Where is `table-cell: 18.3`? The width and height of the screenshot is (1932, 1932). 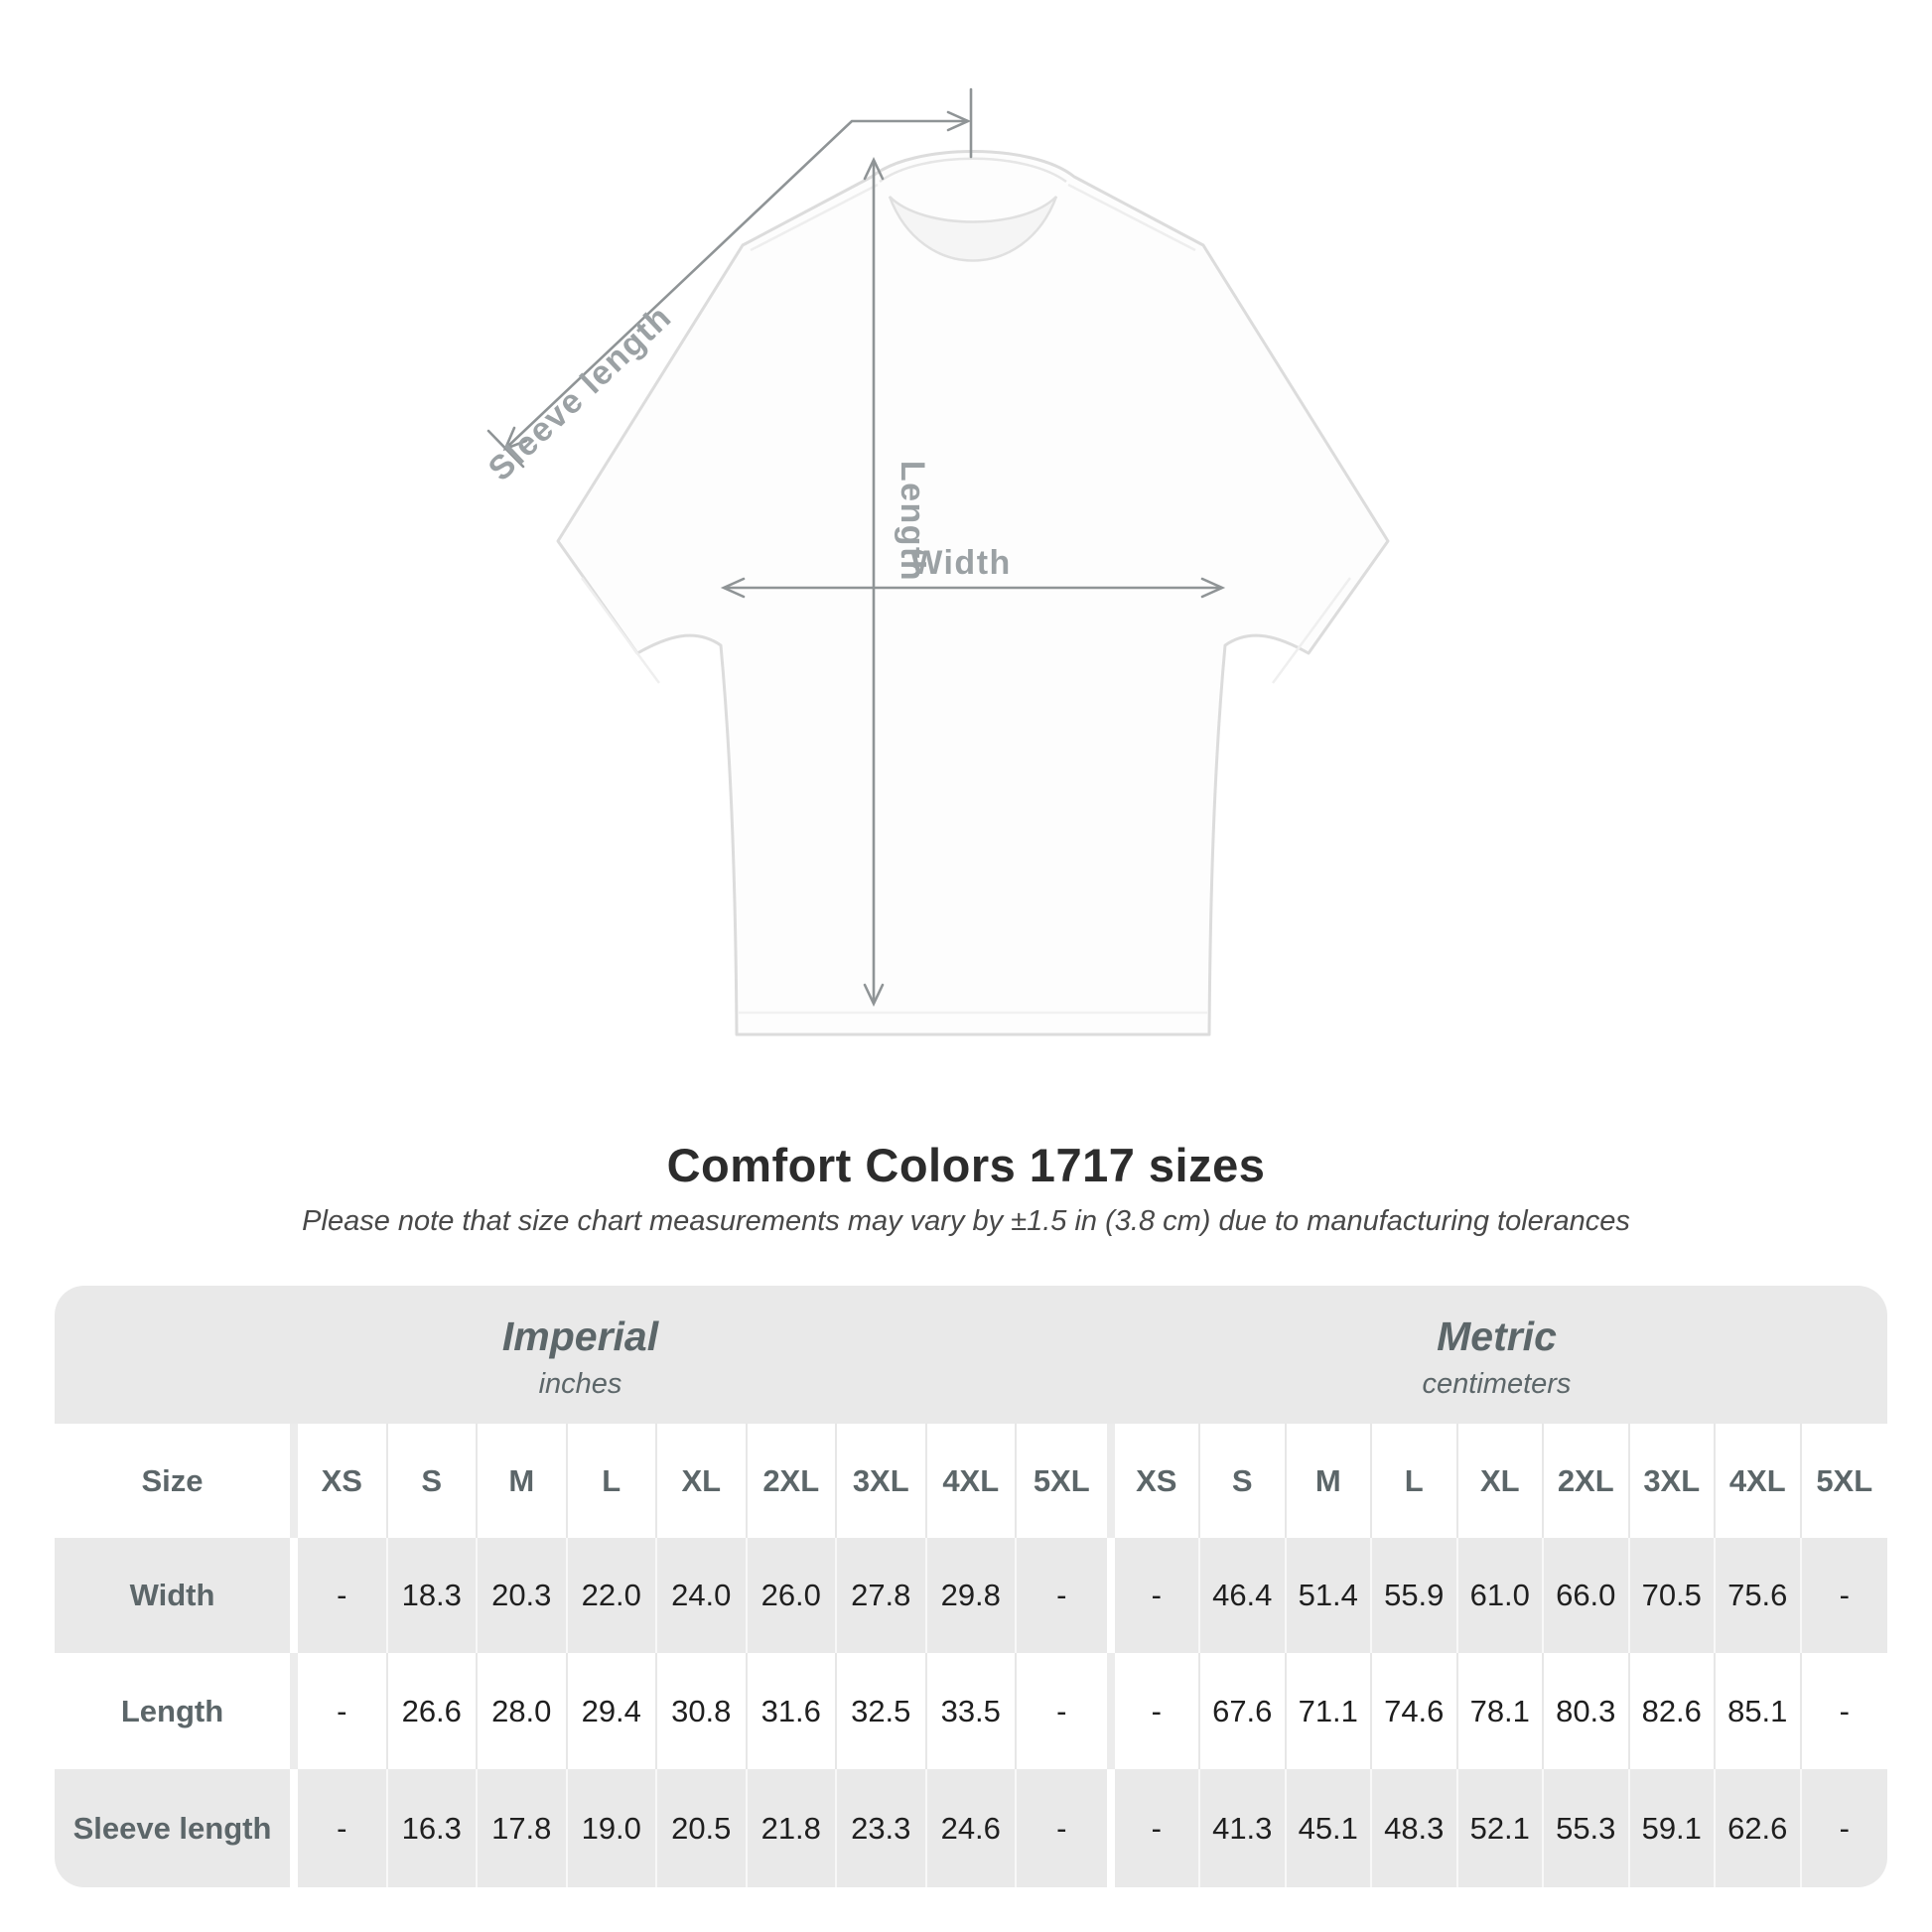
table-cell: 18.3 is located at coordinates (432, 1595).